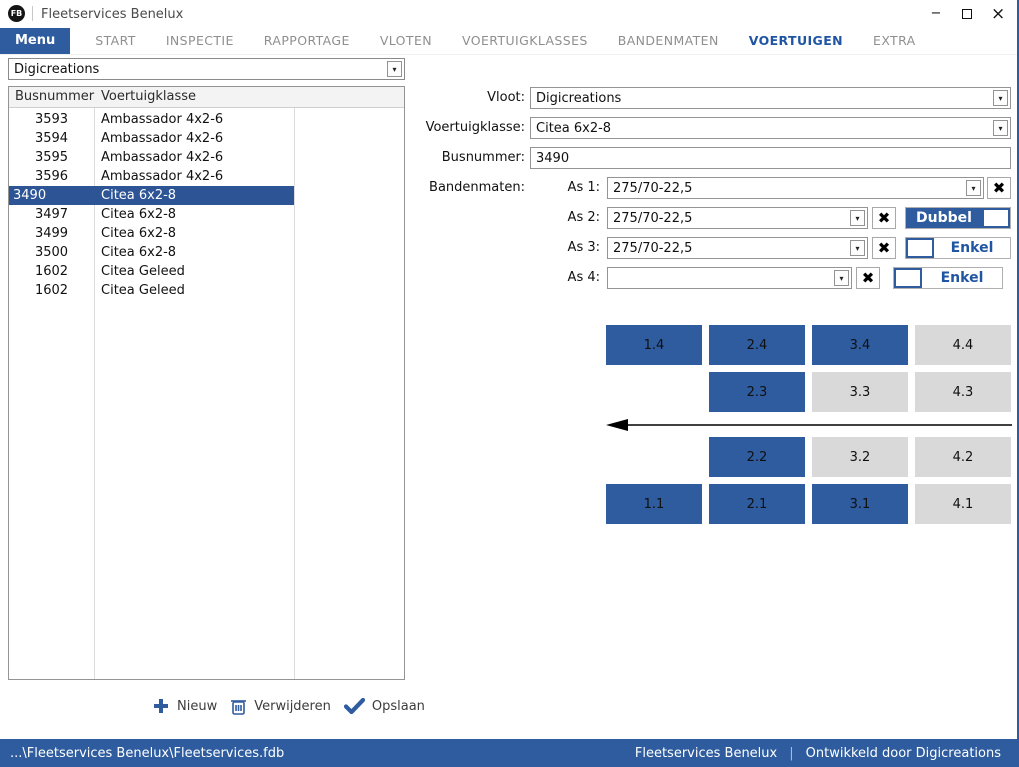 The height and width of the screenshot is (767, 1019). I want to click on tab-rapportage: RAPPORTAGE, so click(306, 40).